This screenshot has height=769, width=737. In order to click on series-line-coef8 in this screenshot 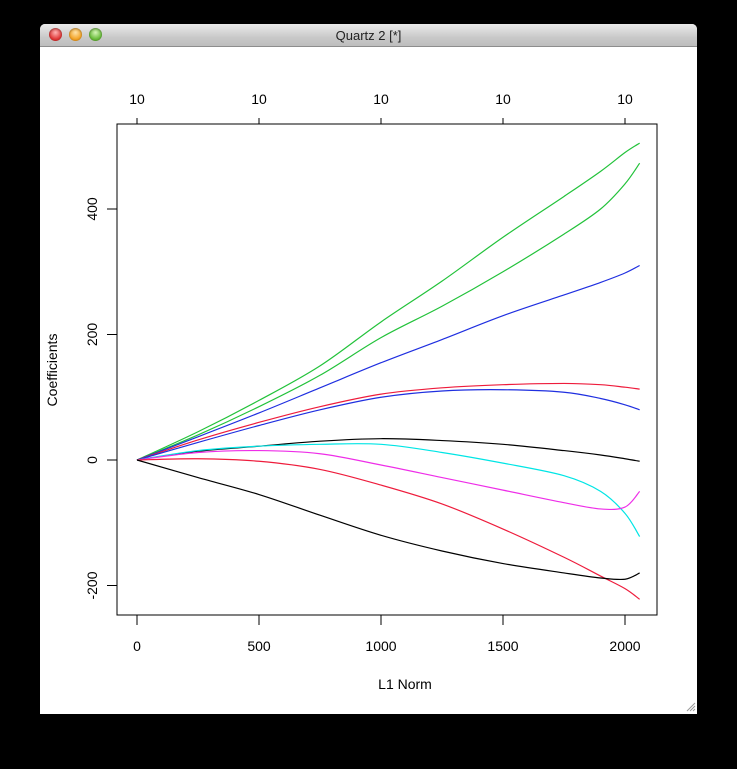, I will do `click(388, 480)`.